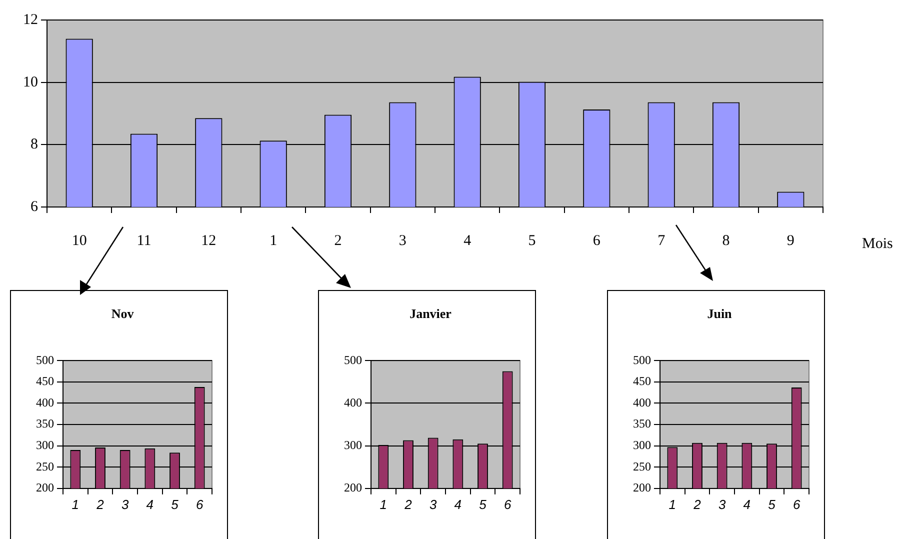 The height and width of the screenshot is (539, 919). I want to click on x-tick-label: 11, so click(144, 240).